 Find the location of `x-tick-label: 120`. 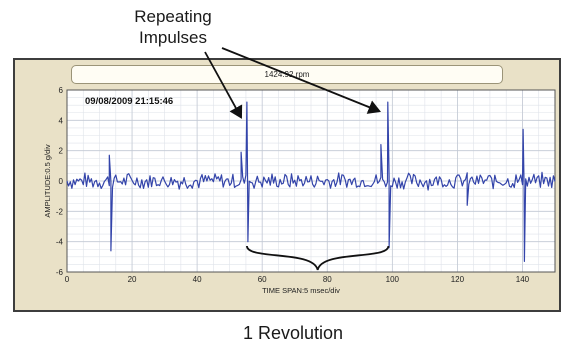

x-tick-label: 120 is located at coordinates (458, 279).